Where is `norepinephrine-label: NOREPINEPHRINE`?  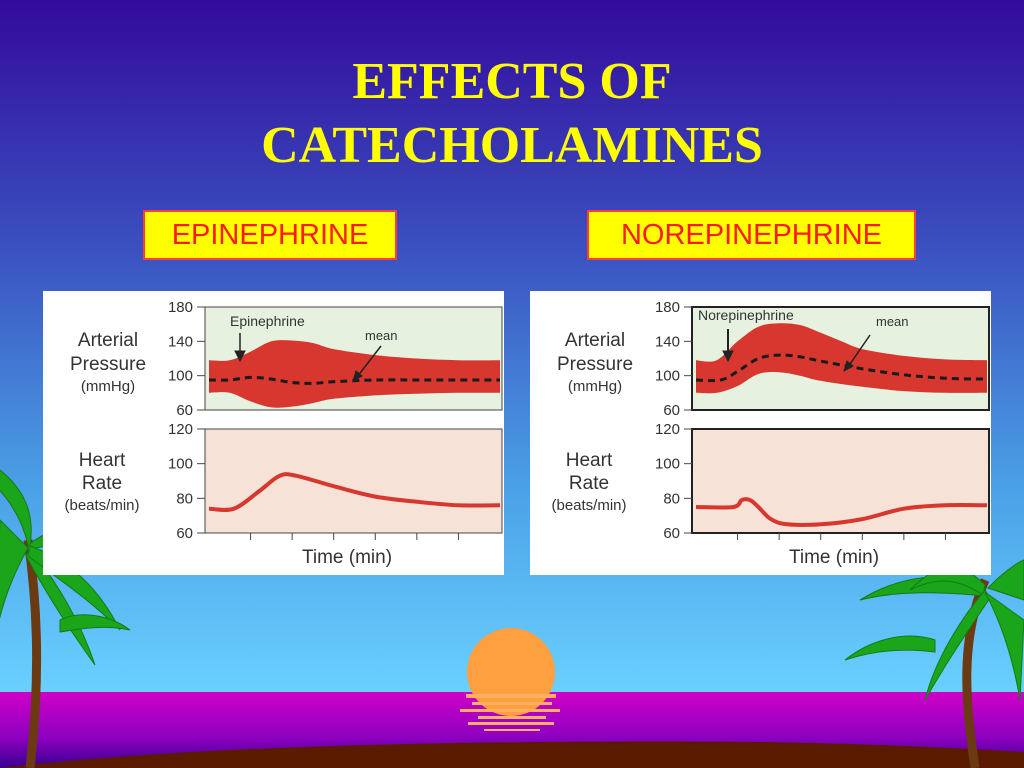
norepinephrine-label: NOREPINEPHRINE is located at coordinates (751, 235).